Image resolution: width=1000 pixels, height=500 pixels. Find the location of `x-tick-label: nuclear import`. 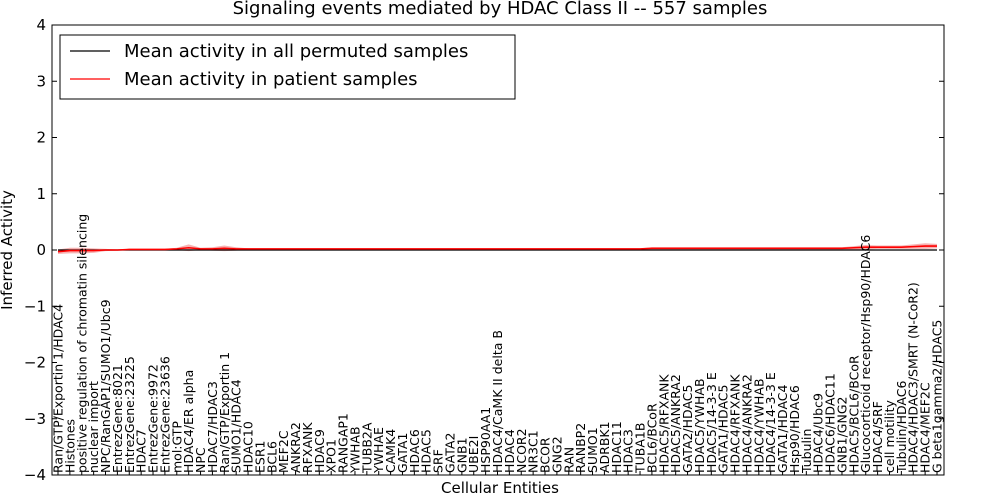

x-tick-label: nuclear import is located at coordinates (93, 427).